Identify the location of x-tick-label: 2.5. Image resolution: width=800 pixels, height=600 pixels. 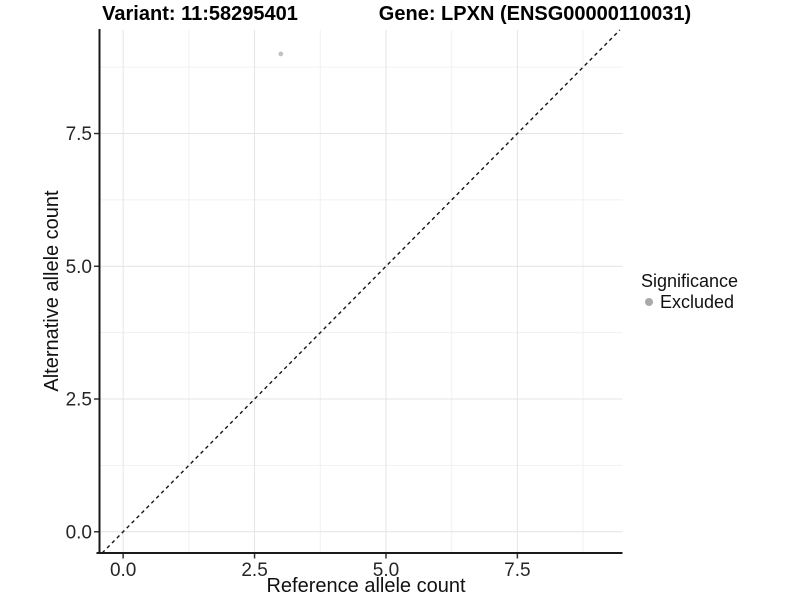
(254, 570).